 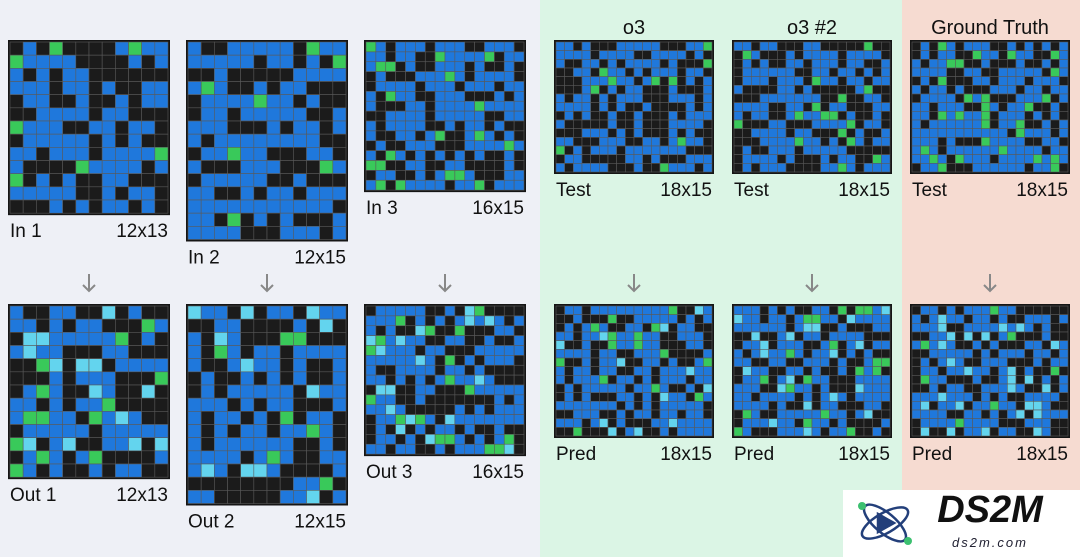 What do you see at coordinates (445, 116) in the screenshot?
I see `grid` at bounding box center [445, 116].